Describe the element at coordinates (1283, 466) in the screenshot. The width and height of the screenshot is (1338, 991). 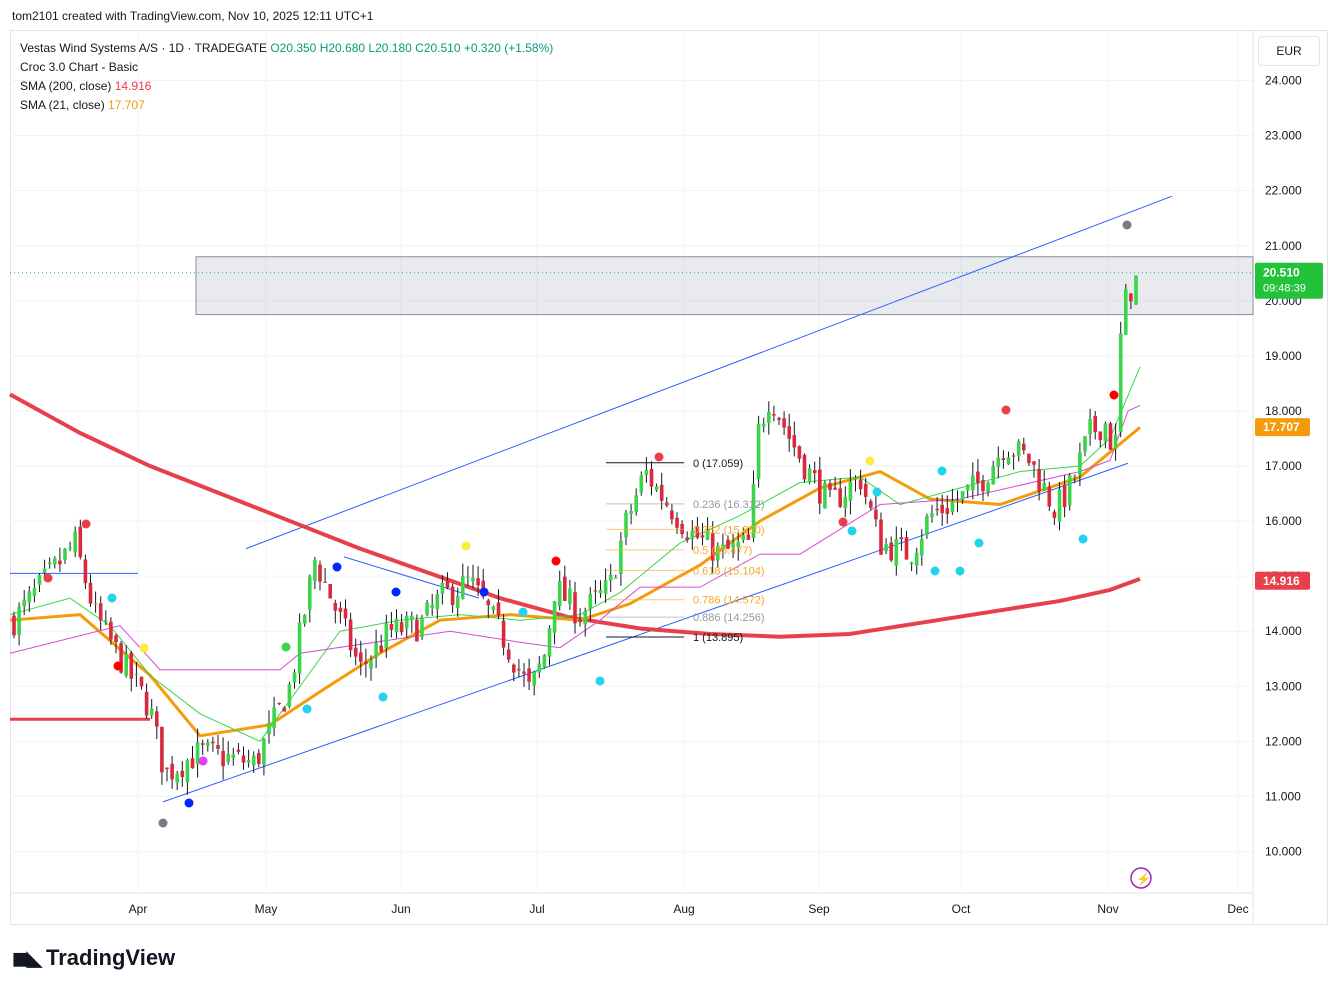
I see `y-tick-label: 17.000` at that location.